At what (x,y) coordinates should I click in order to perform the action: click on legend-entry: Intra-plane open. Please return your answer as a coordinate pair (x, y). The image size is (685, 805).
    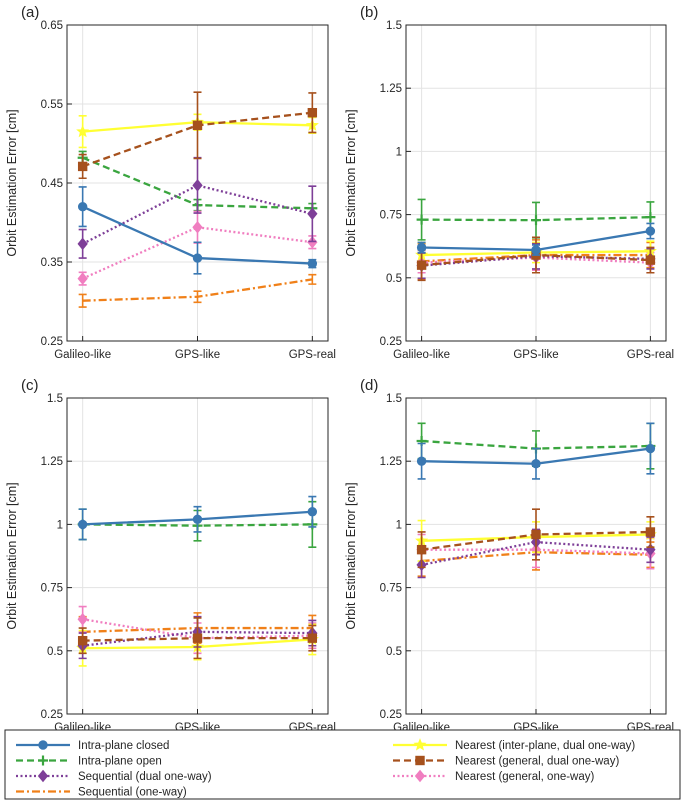
    Looking at the image, I should click on (89, 761).